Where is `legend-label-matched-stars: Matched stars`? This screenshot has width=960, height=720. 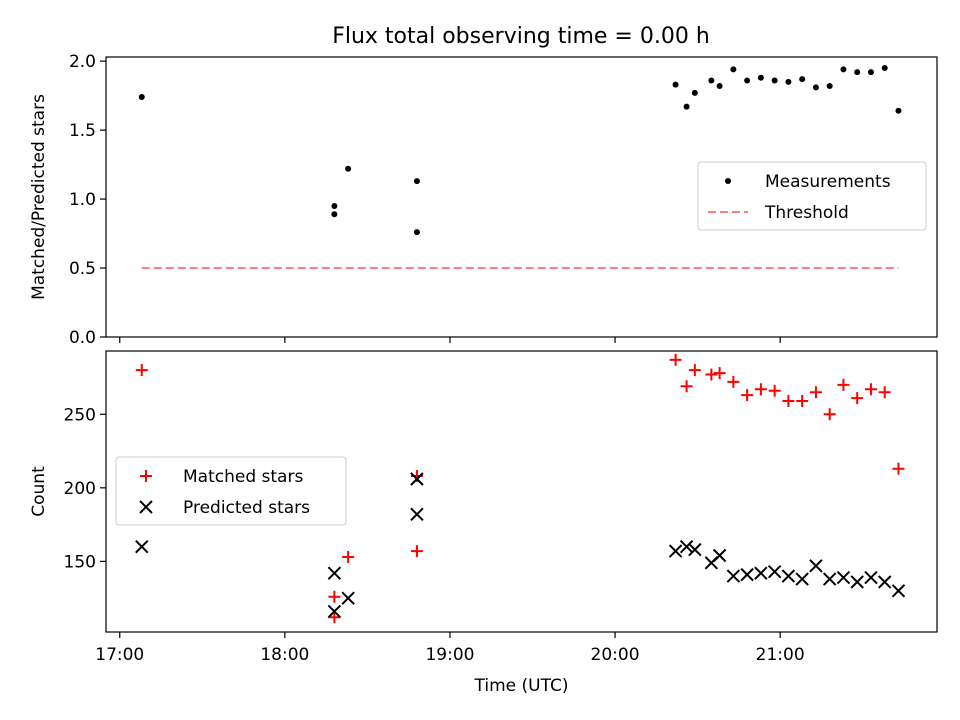 legend-label-matched-stars: Matched stars is located at coordinates (243, 477).